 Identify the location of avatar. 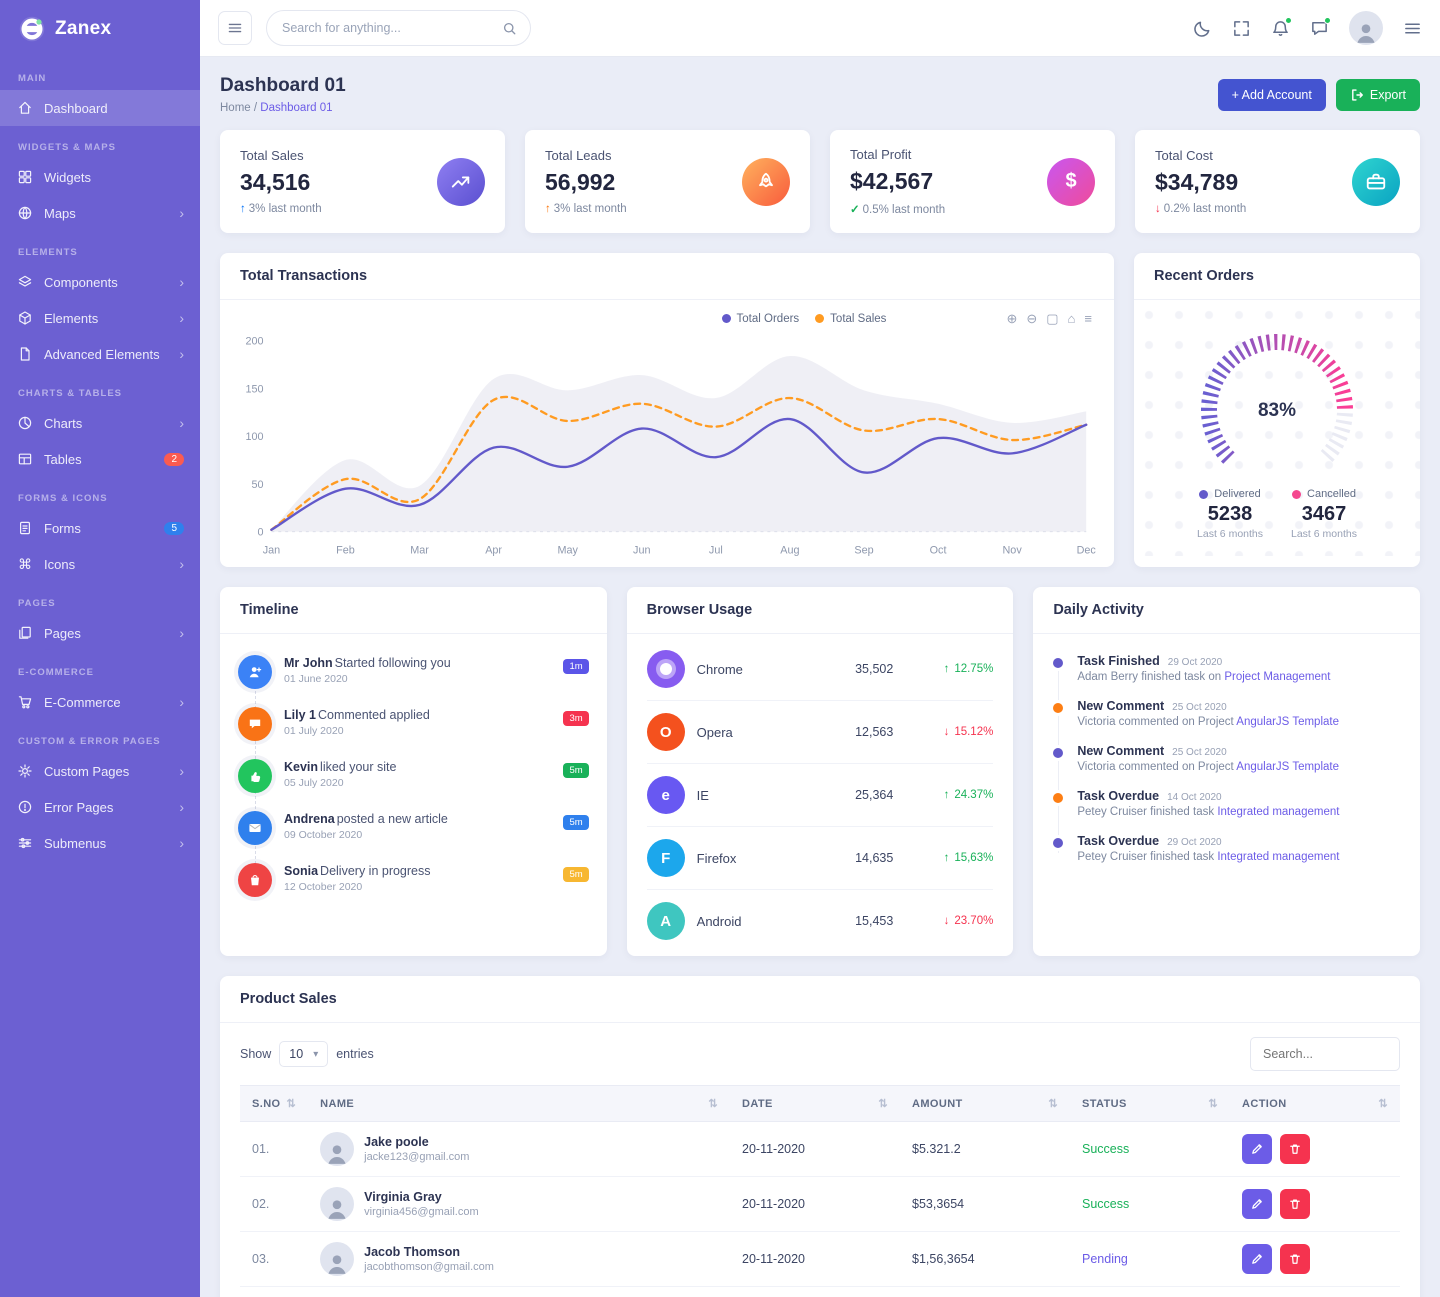
(337, 1204).